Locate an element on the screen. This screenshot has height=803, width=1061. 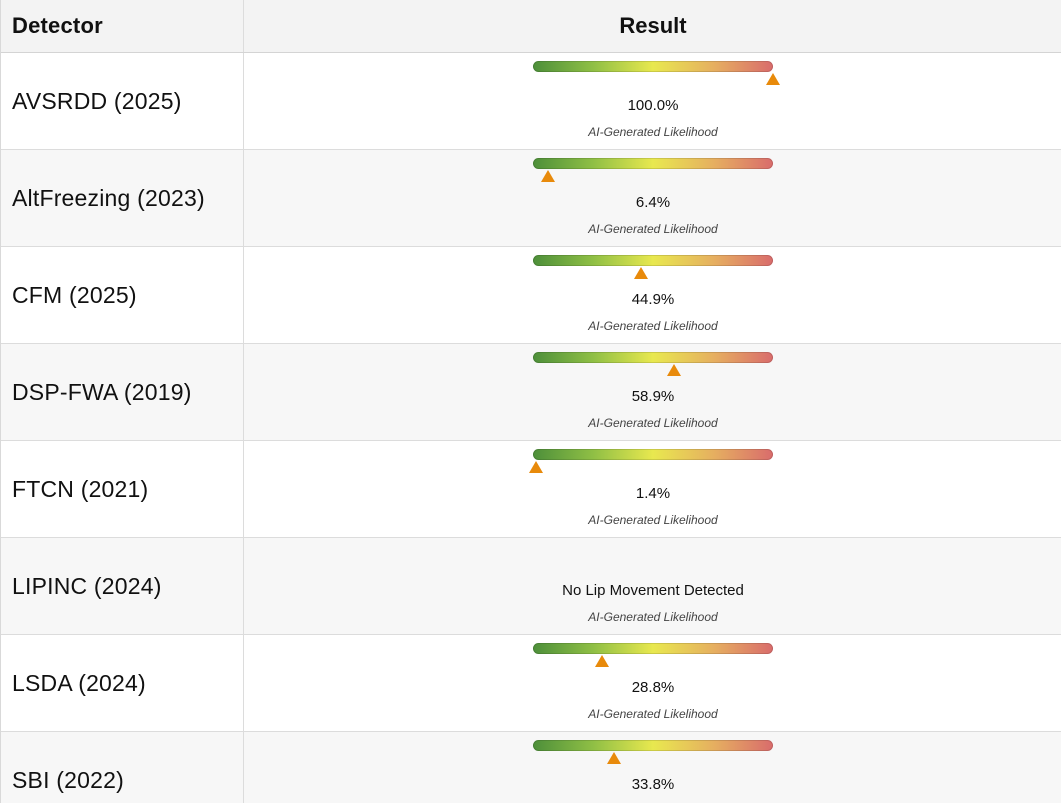
table-row: SBI (2022)33.8%AI-Generated Likelihood is located at coordinates (531, 767).